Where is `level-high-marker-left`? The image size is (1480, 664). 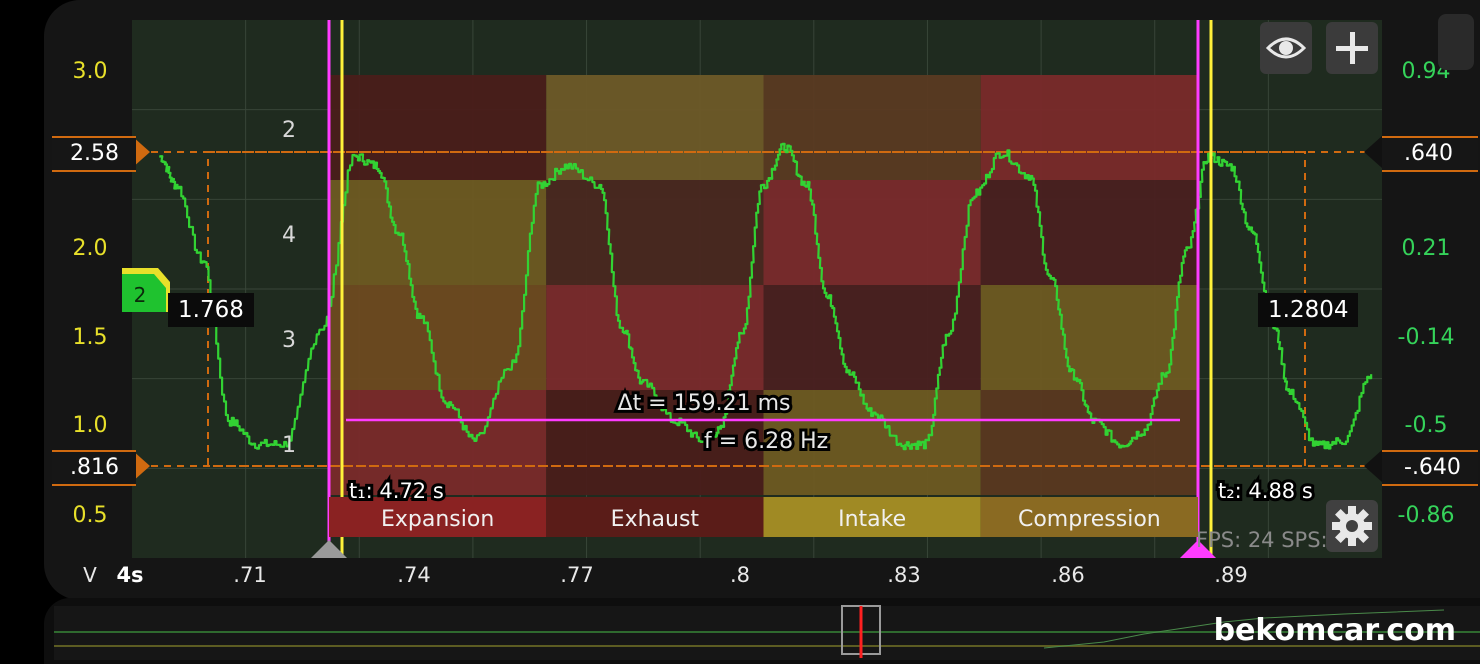
level-high-marker-left is located at coordinates (141, 152).